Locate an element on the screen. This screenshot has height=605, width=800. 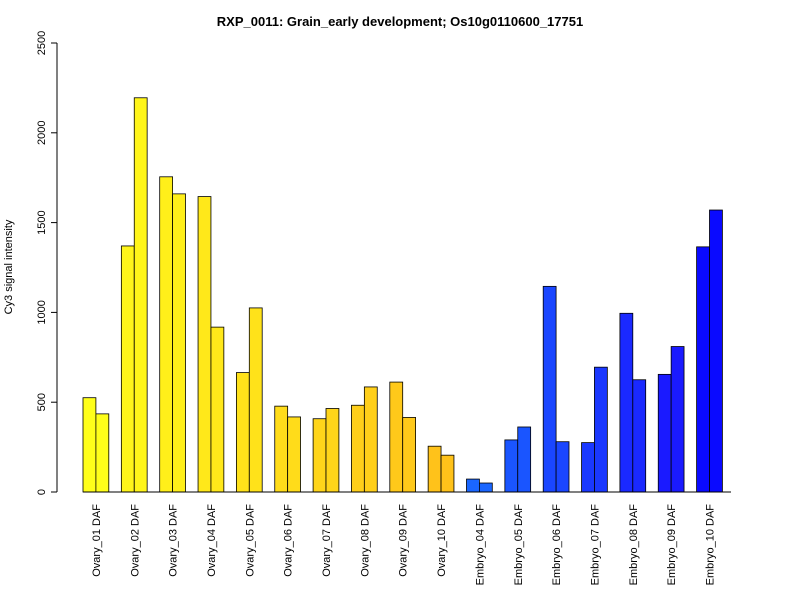
x-tick-label: Embryo_10 DAF is located at coordinates (711, 545).